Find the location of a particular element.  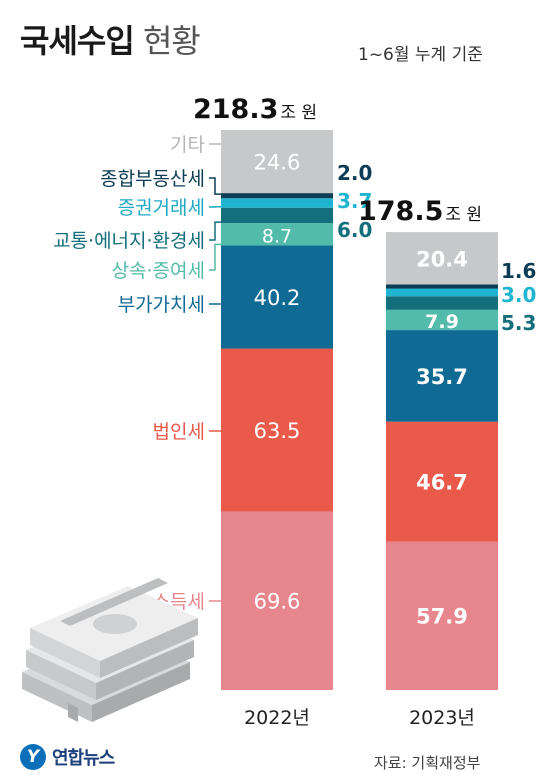

data-label-0-부가가치세: 40.2 is located at coordinates (277, 298).